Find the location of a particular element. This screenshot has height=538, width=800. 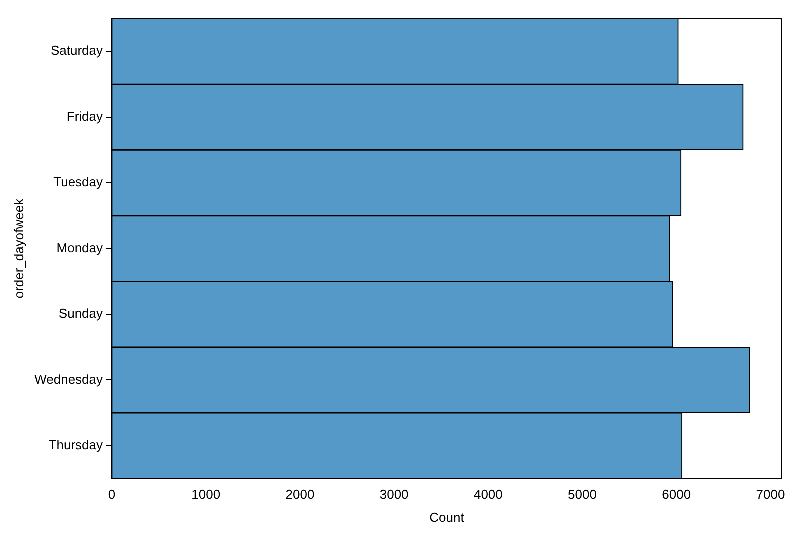

y-tick-label: Tuesday is located at coordinates (79, 182).